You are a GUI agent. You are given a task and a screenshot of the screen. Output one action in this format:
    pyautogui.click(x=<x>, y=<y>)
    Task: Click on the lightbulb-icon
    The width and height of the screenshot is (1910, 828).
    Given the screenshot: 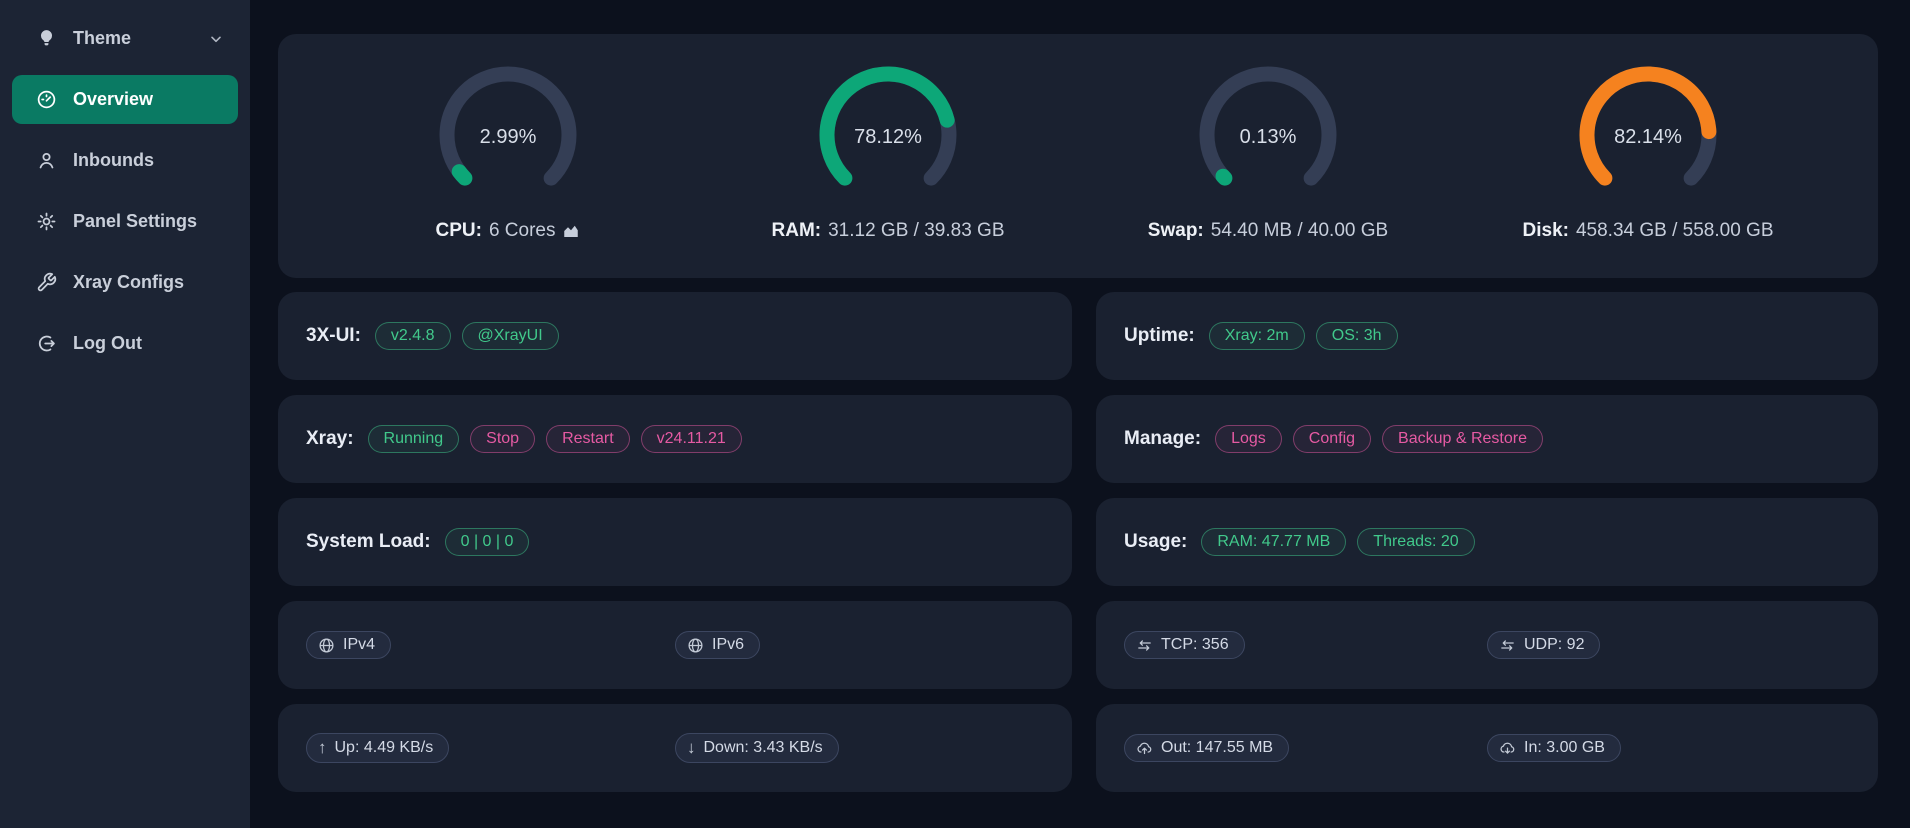 What is the action you would take?
    pyautogui.click(x=46, y=38)
    